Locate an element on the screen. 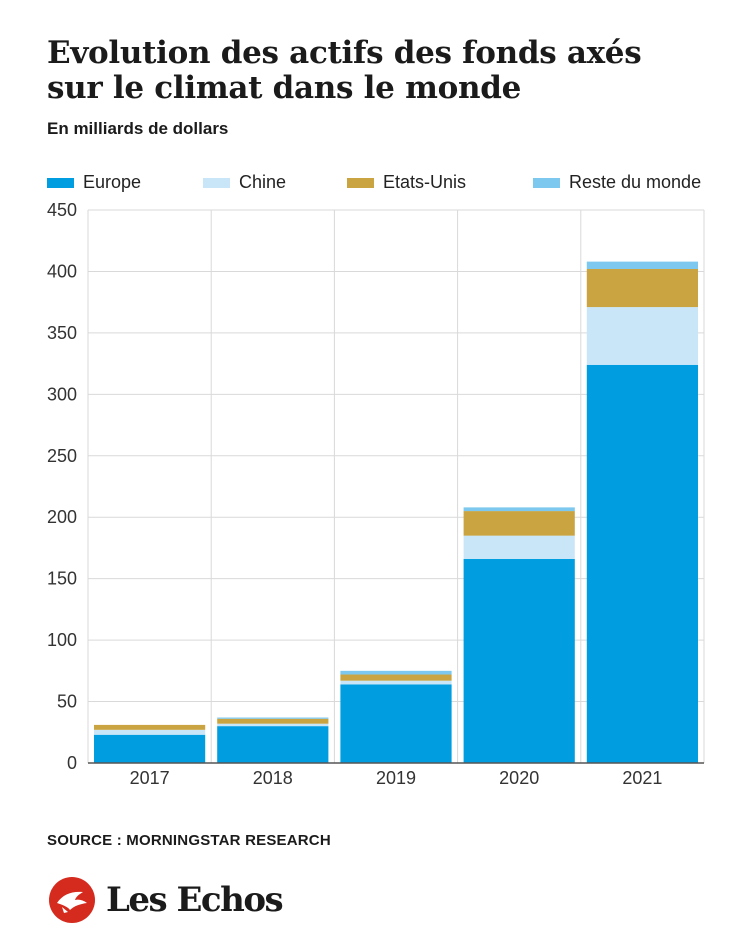 The width and height of the screenshot is (750, 938). y-tick-label-450: 450 is located at coordinates (62, 210).